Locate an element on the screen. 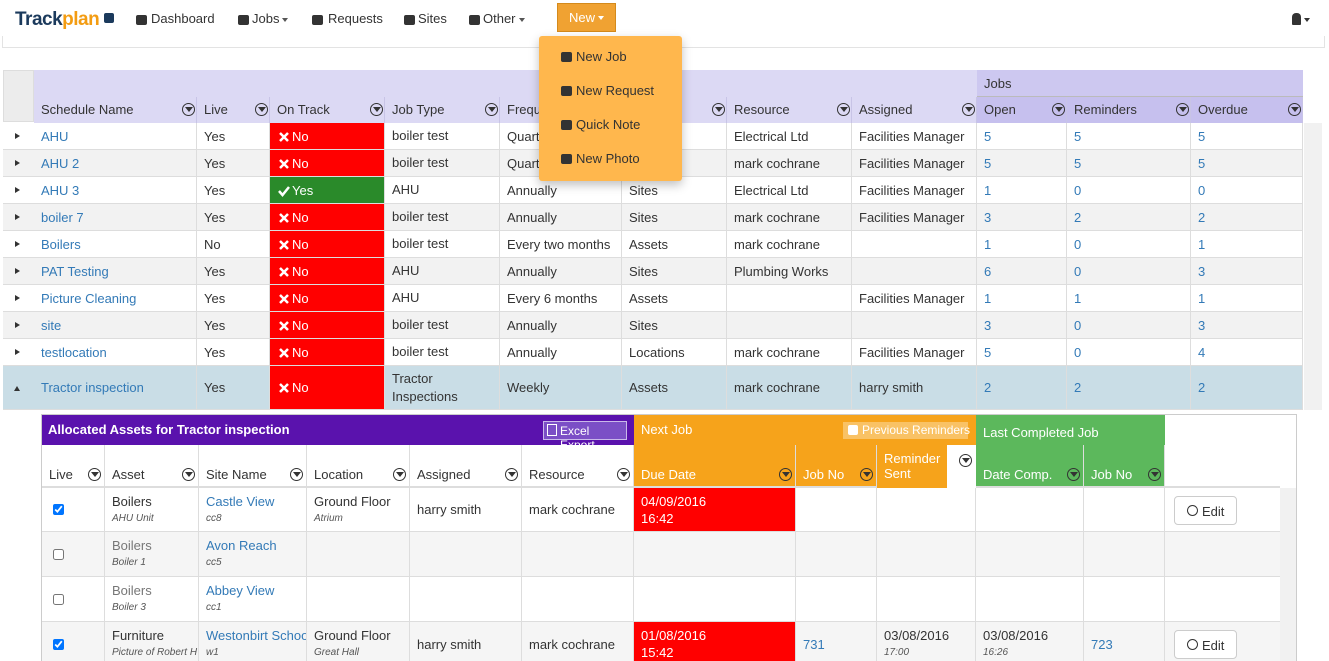 The height and width of the screenshot is (661, 1329). column-header: Job Type is located at coordinates (442, 110).